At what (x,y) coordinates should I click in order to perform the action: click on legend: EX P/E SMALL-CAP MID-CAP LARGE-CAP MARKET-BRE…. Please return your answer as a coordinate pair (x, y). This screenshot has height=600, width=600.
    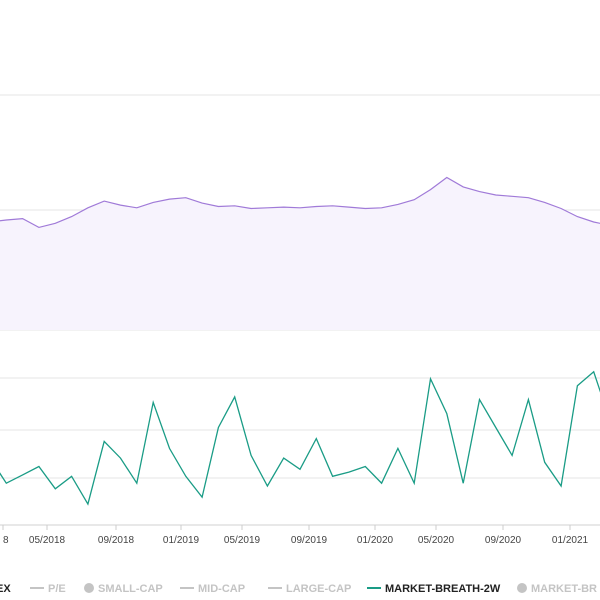
    Looking at the image, I should click on (298, 589).